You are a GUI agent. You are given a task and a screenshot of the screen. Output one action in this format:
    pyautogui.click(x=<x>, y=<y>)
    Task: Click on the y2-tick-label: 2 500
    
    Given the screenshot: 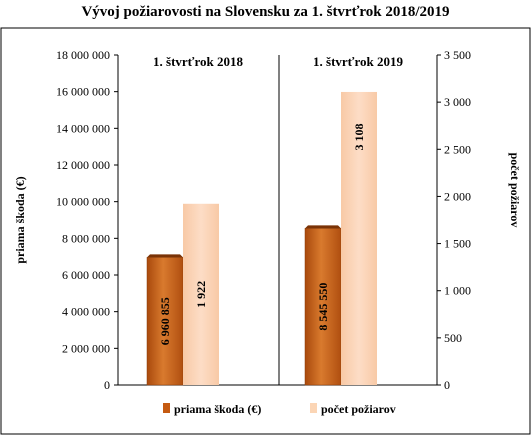 What is the action you would take?
    pyautogui.click(x=457, y=149)
    